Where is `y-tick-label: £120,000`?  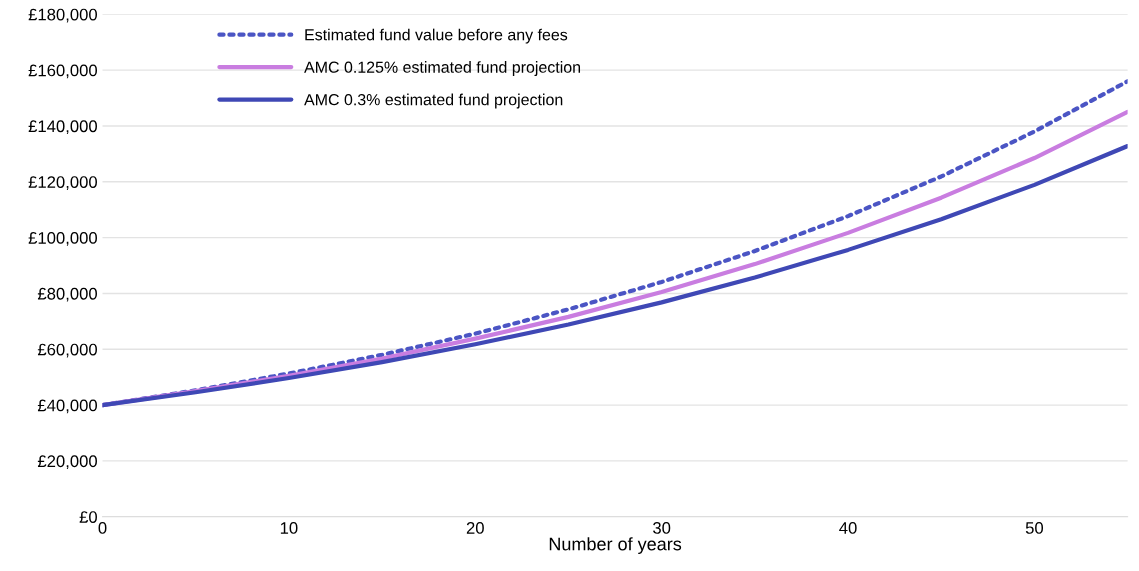
y-tick-label: £120,000 is located at coordinates (62, 183).